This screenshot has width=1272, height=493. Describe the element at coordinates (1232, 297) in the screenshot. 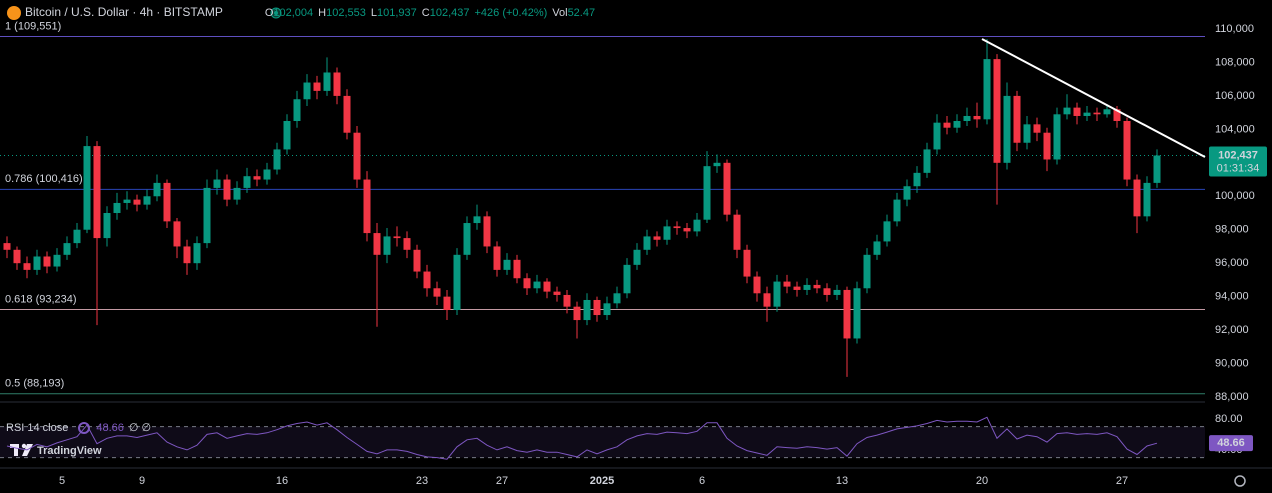

I see `y-tick-label: 94,000` at that location.